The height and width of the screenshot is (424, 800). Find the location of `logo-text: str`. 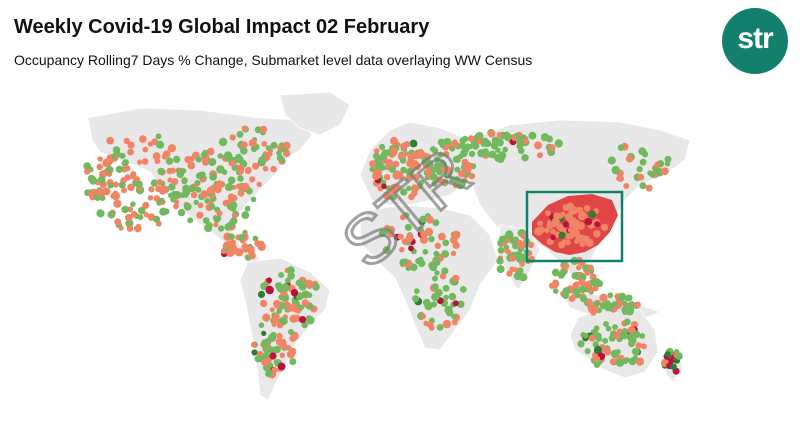

logo-text: str is located at coordinates (755, 38).